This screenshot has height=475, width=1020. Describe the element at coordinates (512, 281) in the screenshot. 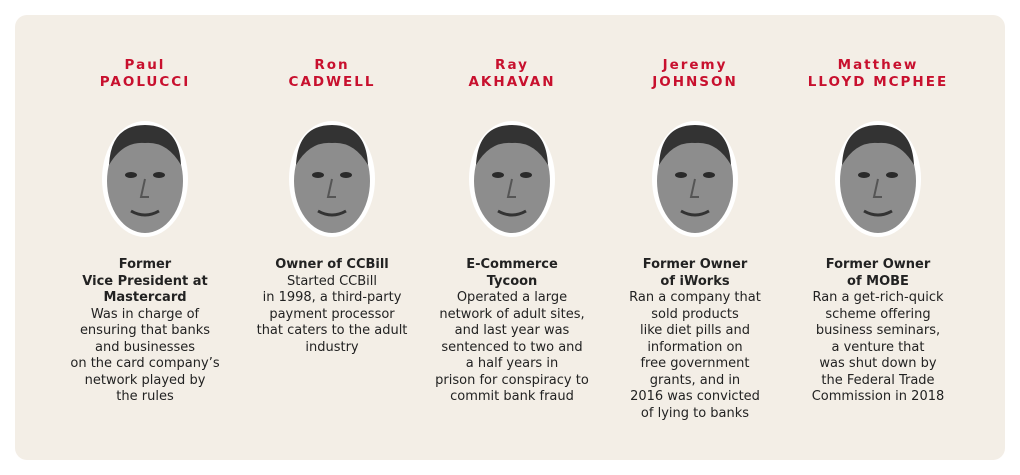

I see `role-title-line: Tycoon` at that location.